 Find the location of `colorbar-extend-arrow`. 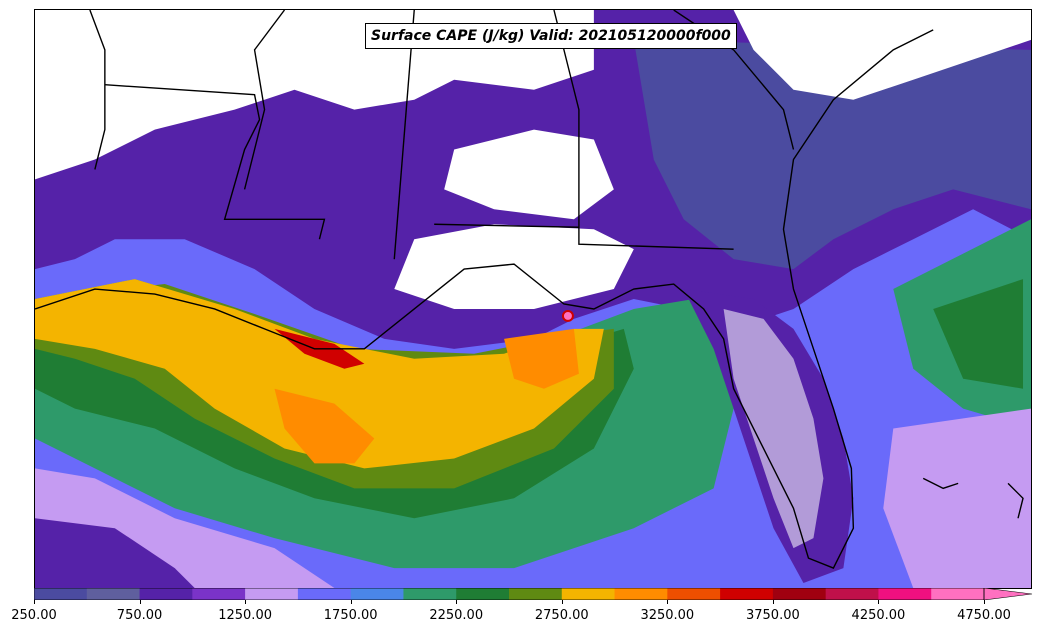

colorbar-extend-arrow is located at coordinates (1008, 594).